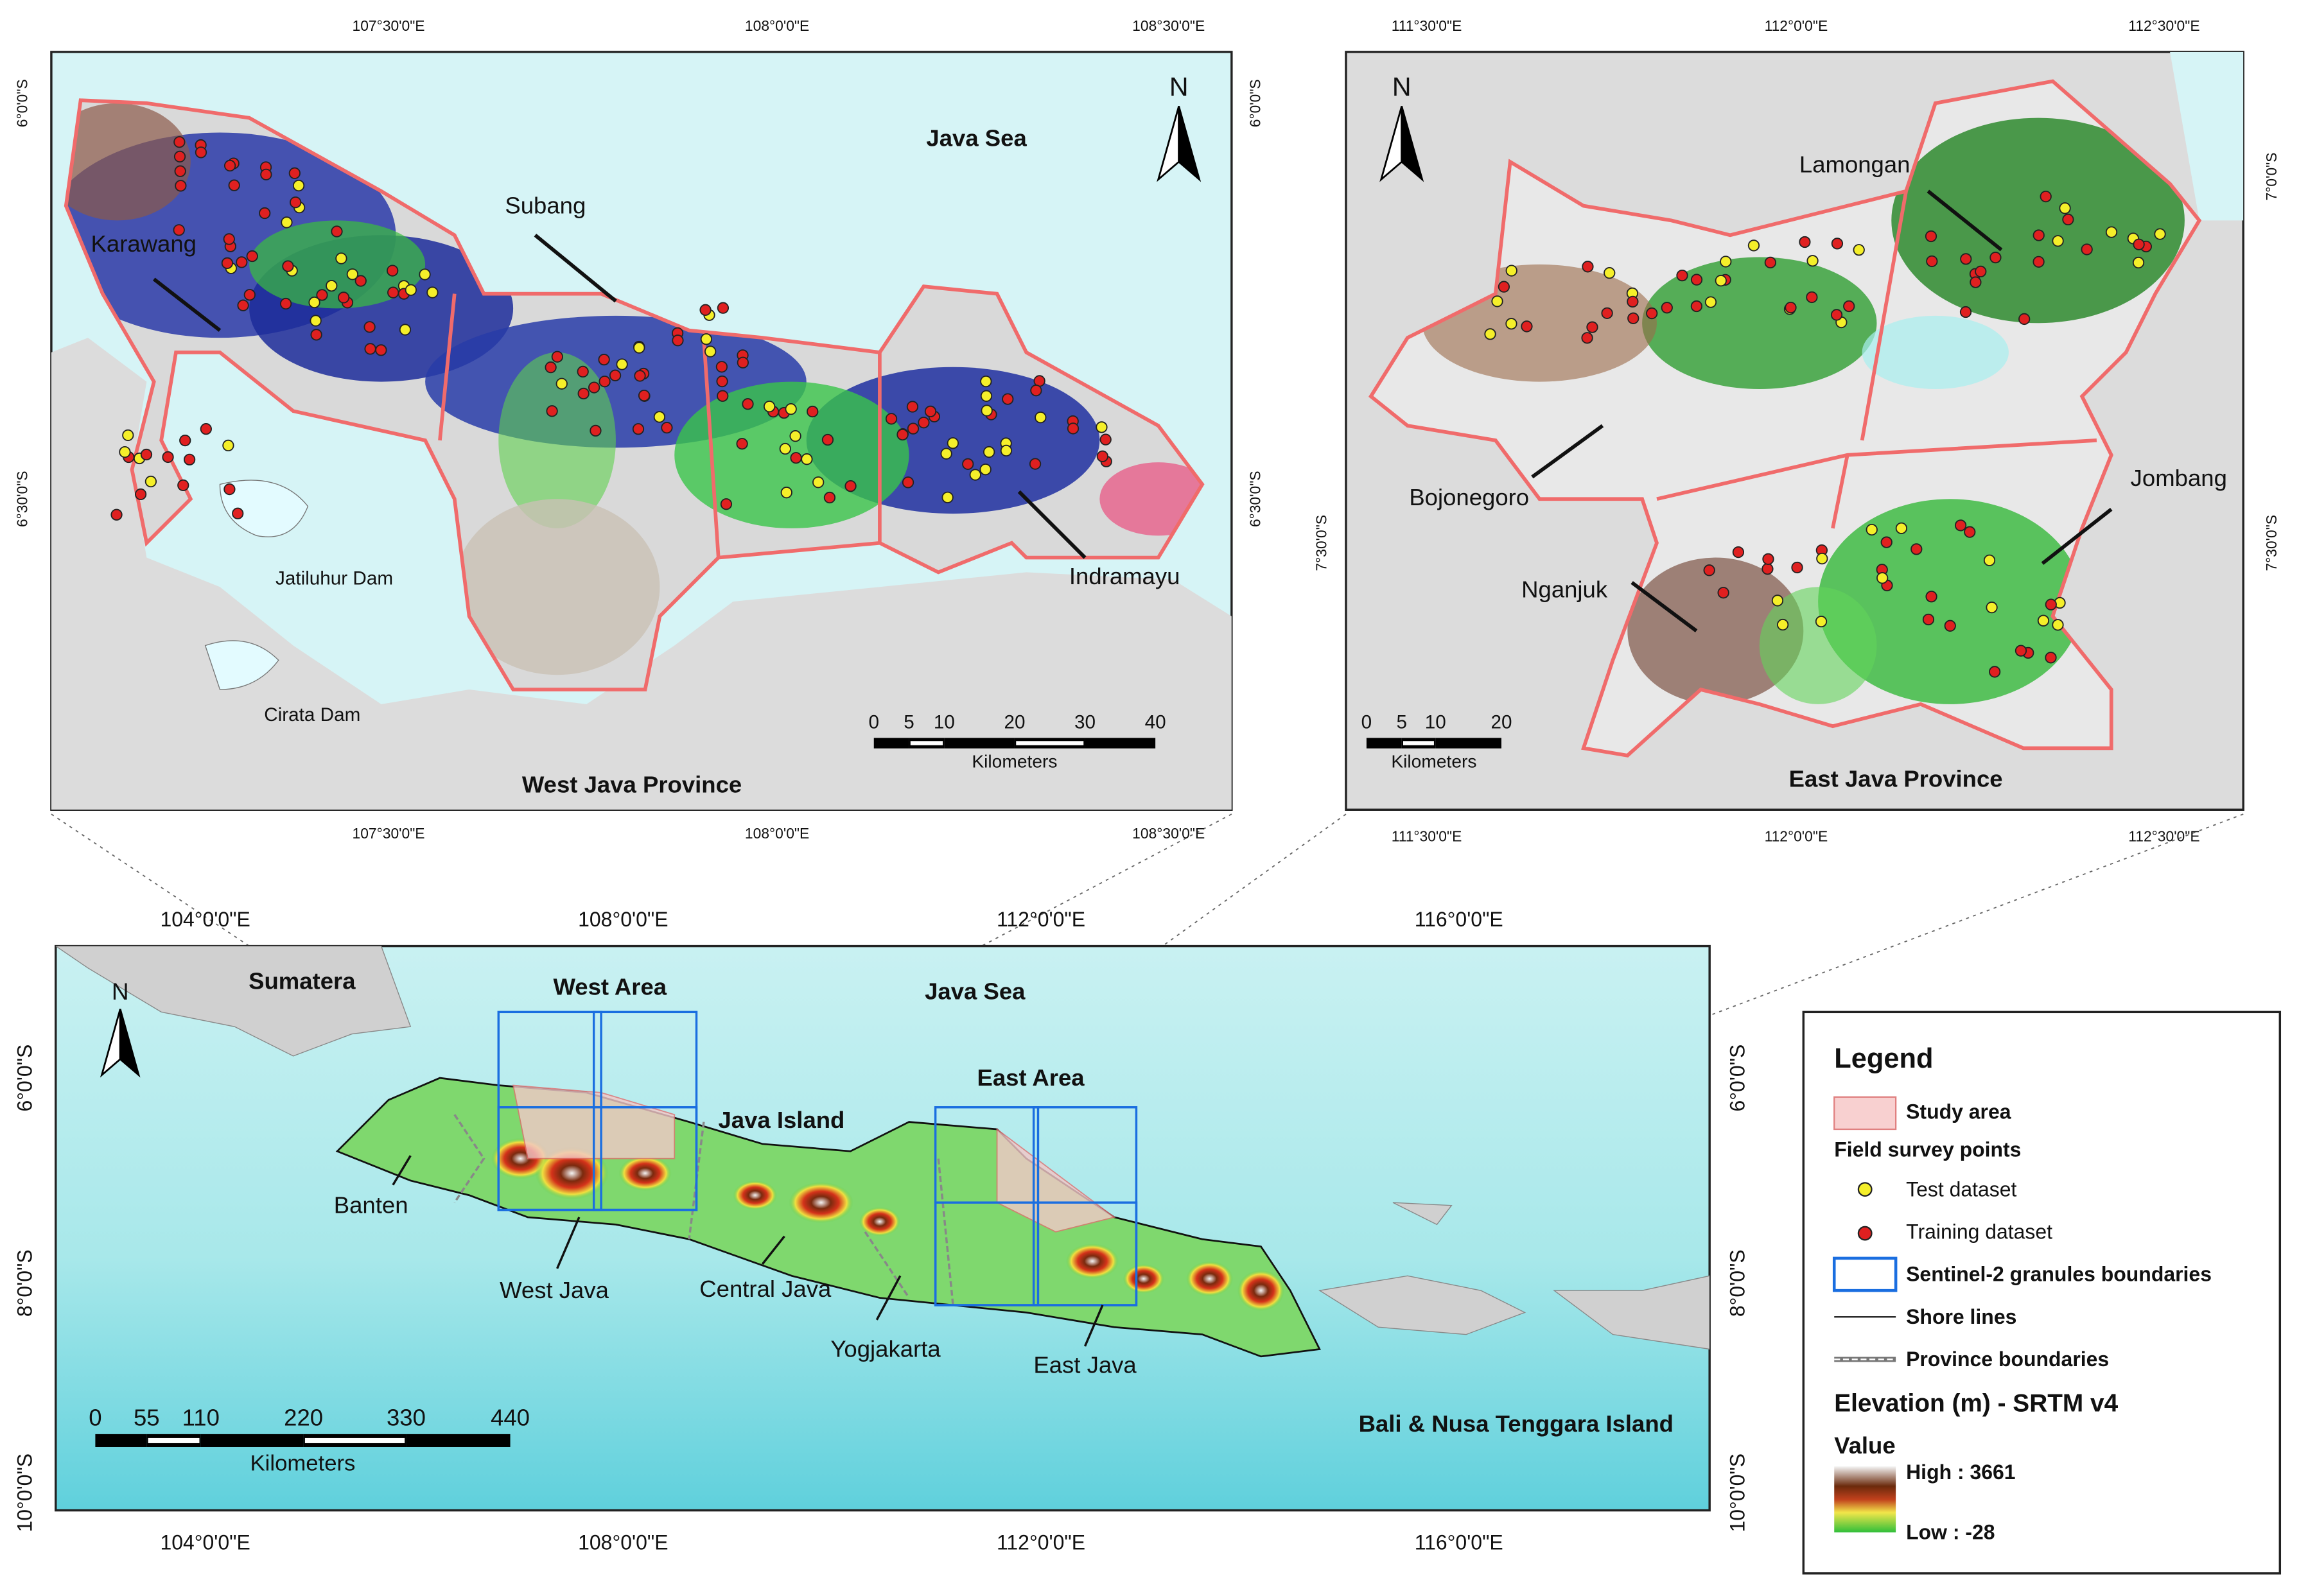 The height and width of the screenshot is (1596, 2299). I want to click on overview-label: Bali & Nusa Tenggara Island, so click(1516, 1423).